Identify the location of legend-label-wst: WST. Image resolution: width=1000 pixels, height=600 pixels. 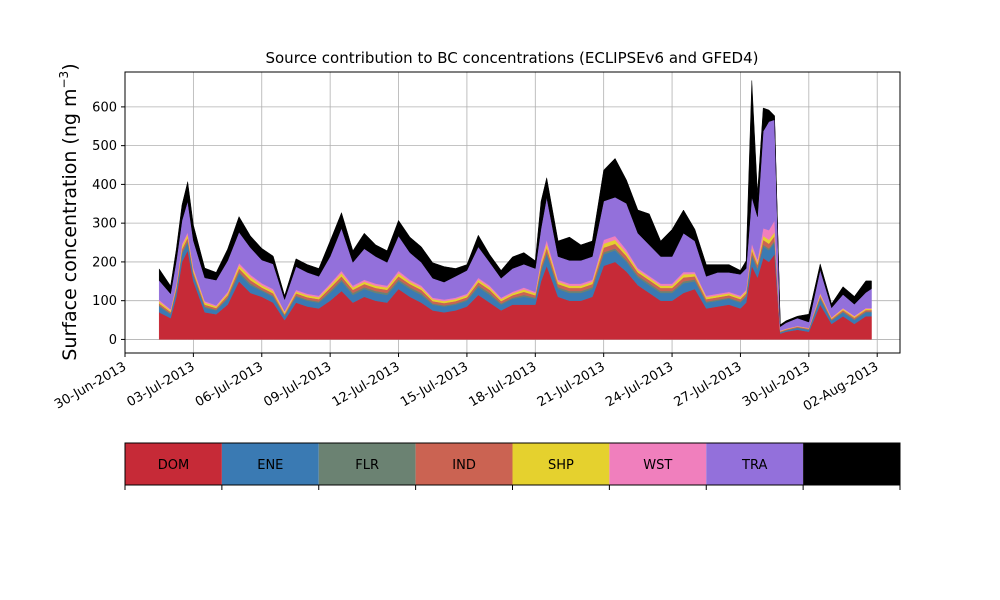
(657, 465).